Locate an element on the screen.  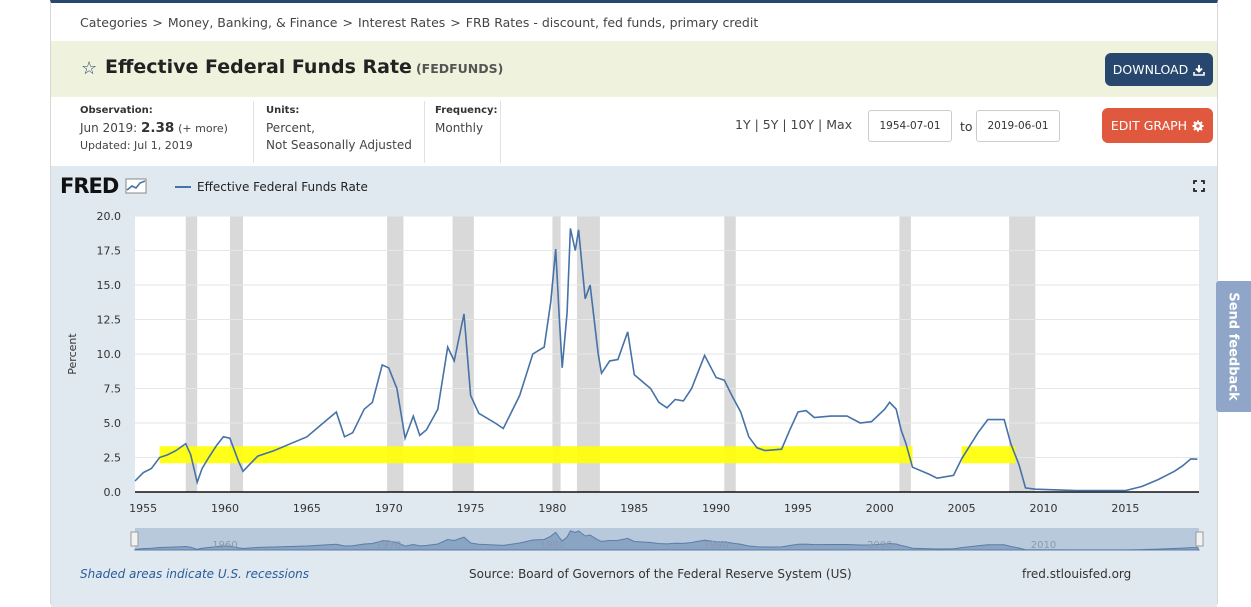
navigator-series is located at coordinates (667, 540).